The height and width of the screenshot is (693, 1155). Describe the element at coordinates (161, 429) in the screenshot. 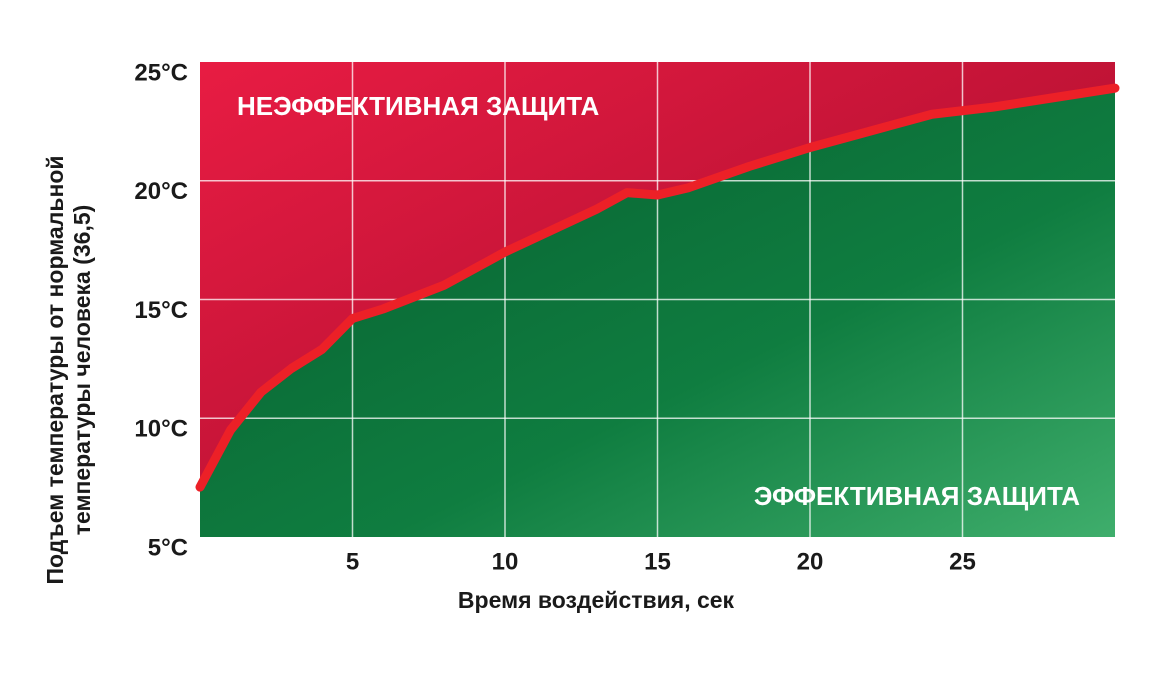

I see `y-tick-label: 10°C` at that location.